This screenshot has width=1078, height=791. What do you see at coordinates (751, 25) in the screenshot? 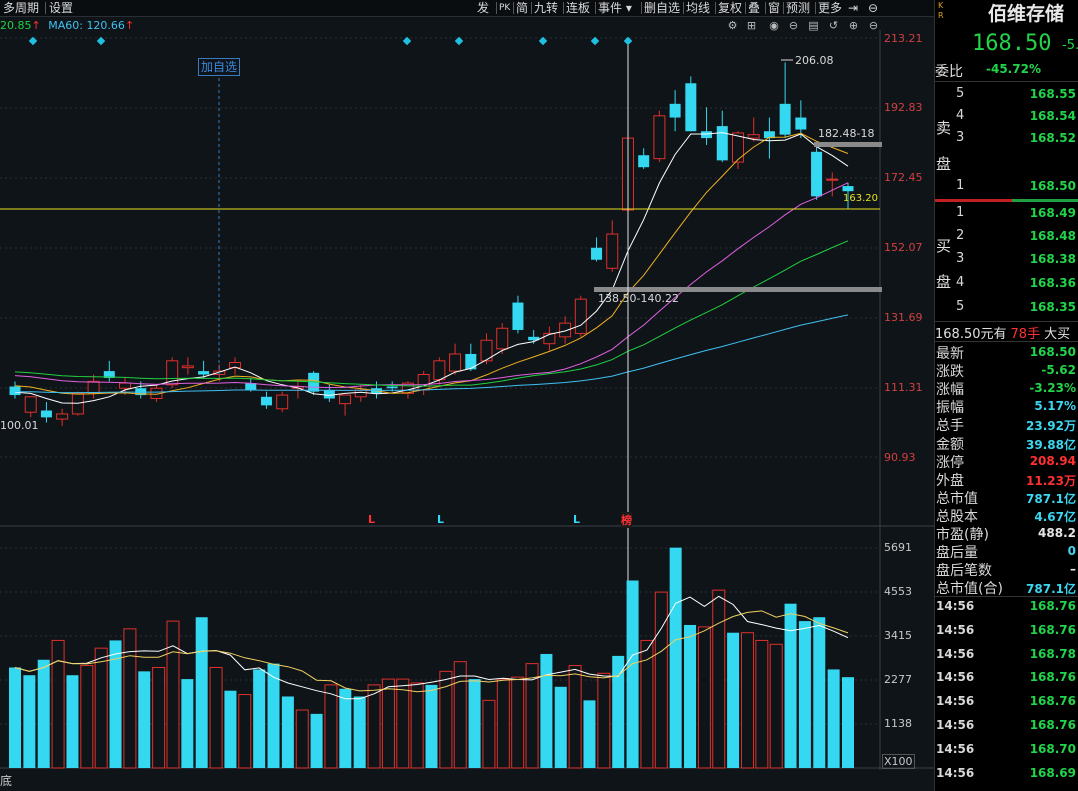
I see `layout-icon: ⊞` at bounding box center [751, 25].